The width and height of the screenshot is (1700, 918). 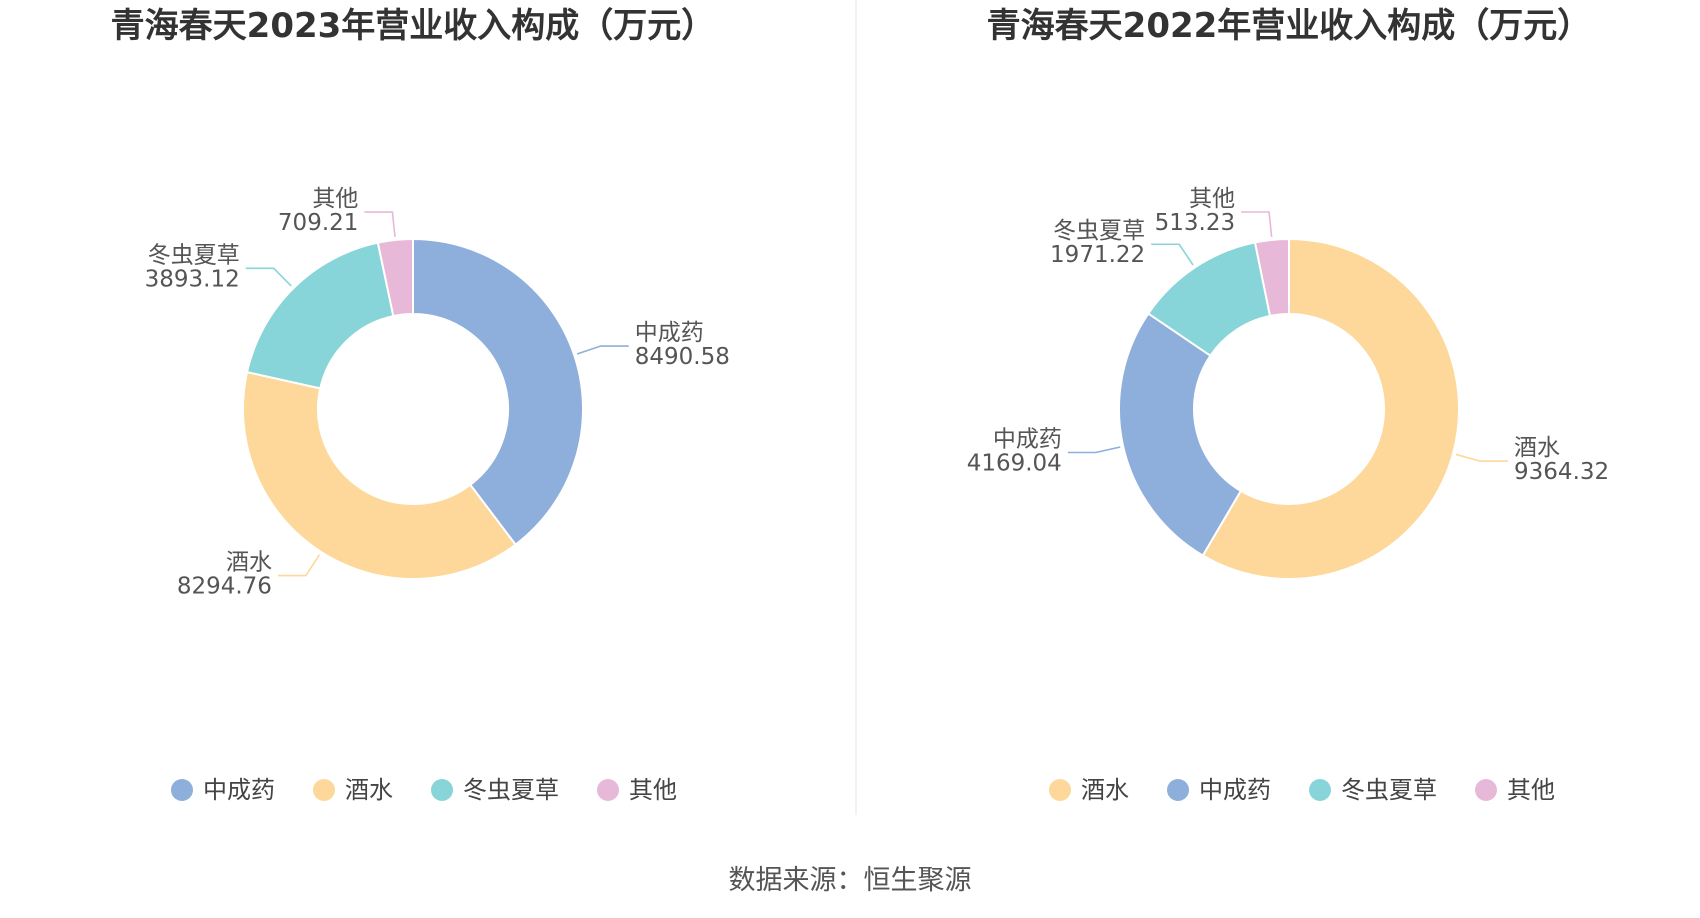 What do you see at coordinates (1289, 26) in the screenshot?
I see `chart-title: 青海春天2022年营业收入构成（万元）` at bounding box center [1289, 26].